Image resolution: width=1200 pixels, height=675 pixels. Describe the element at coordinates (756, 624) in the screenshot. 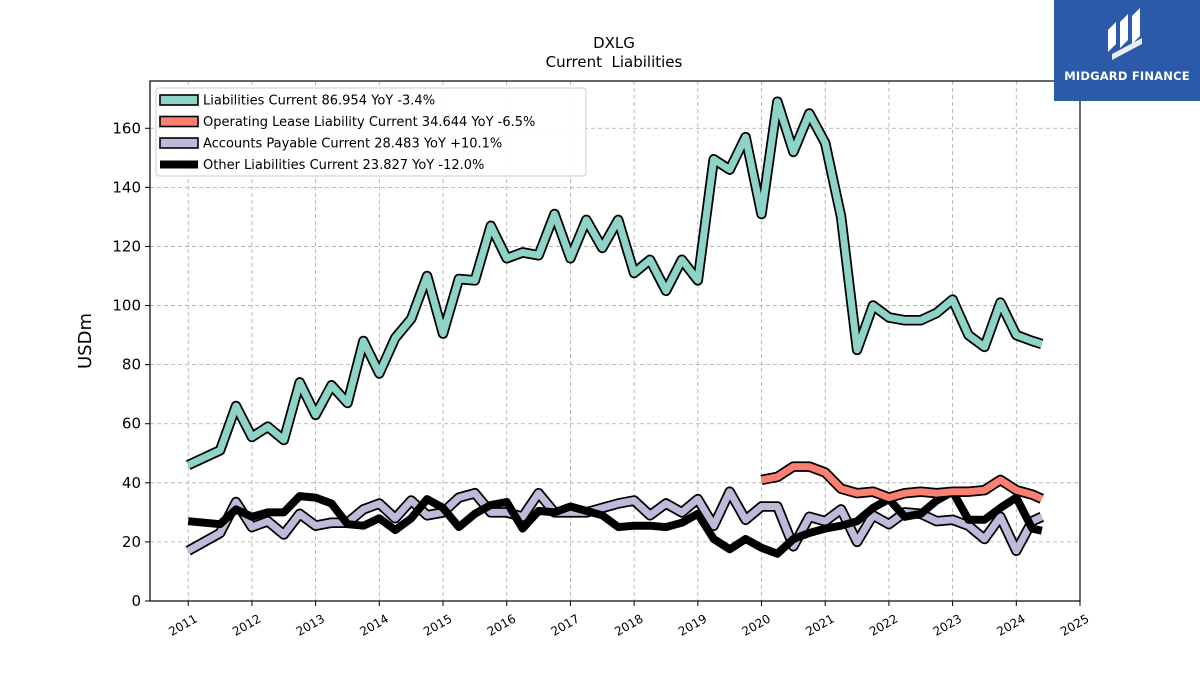

I see `x-tick-label: 2020` at that location.